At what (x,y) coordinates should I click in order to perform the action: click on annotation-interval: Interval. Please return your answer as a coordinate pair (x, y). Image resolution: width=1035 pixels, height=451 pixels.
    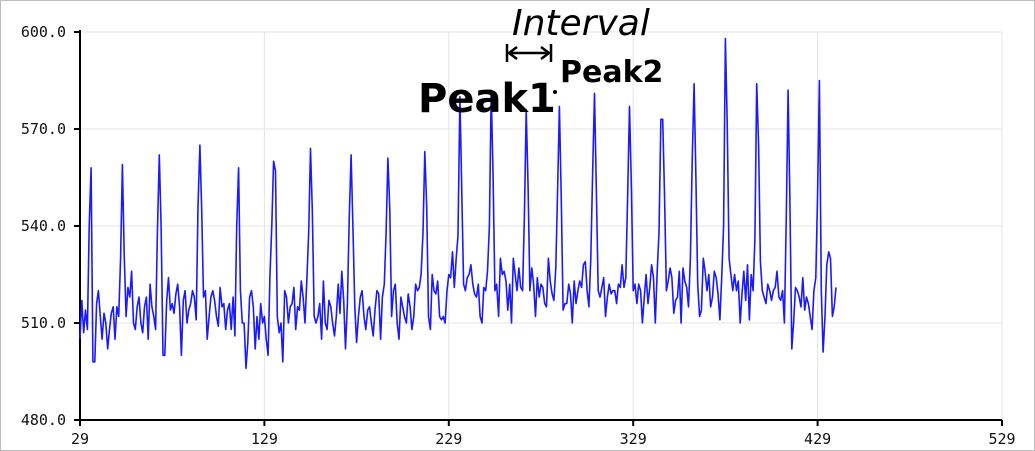
    Looking at the image, I should click on (581, 23).